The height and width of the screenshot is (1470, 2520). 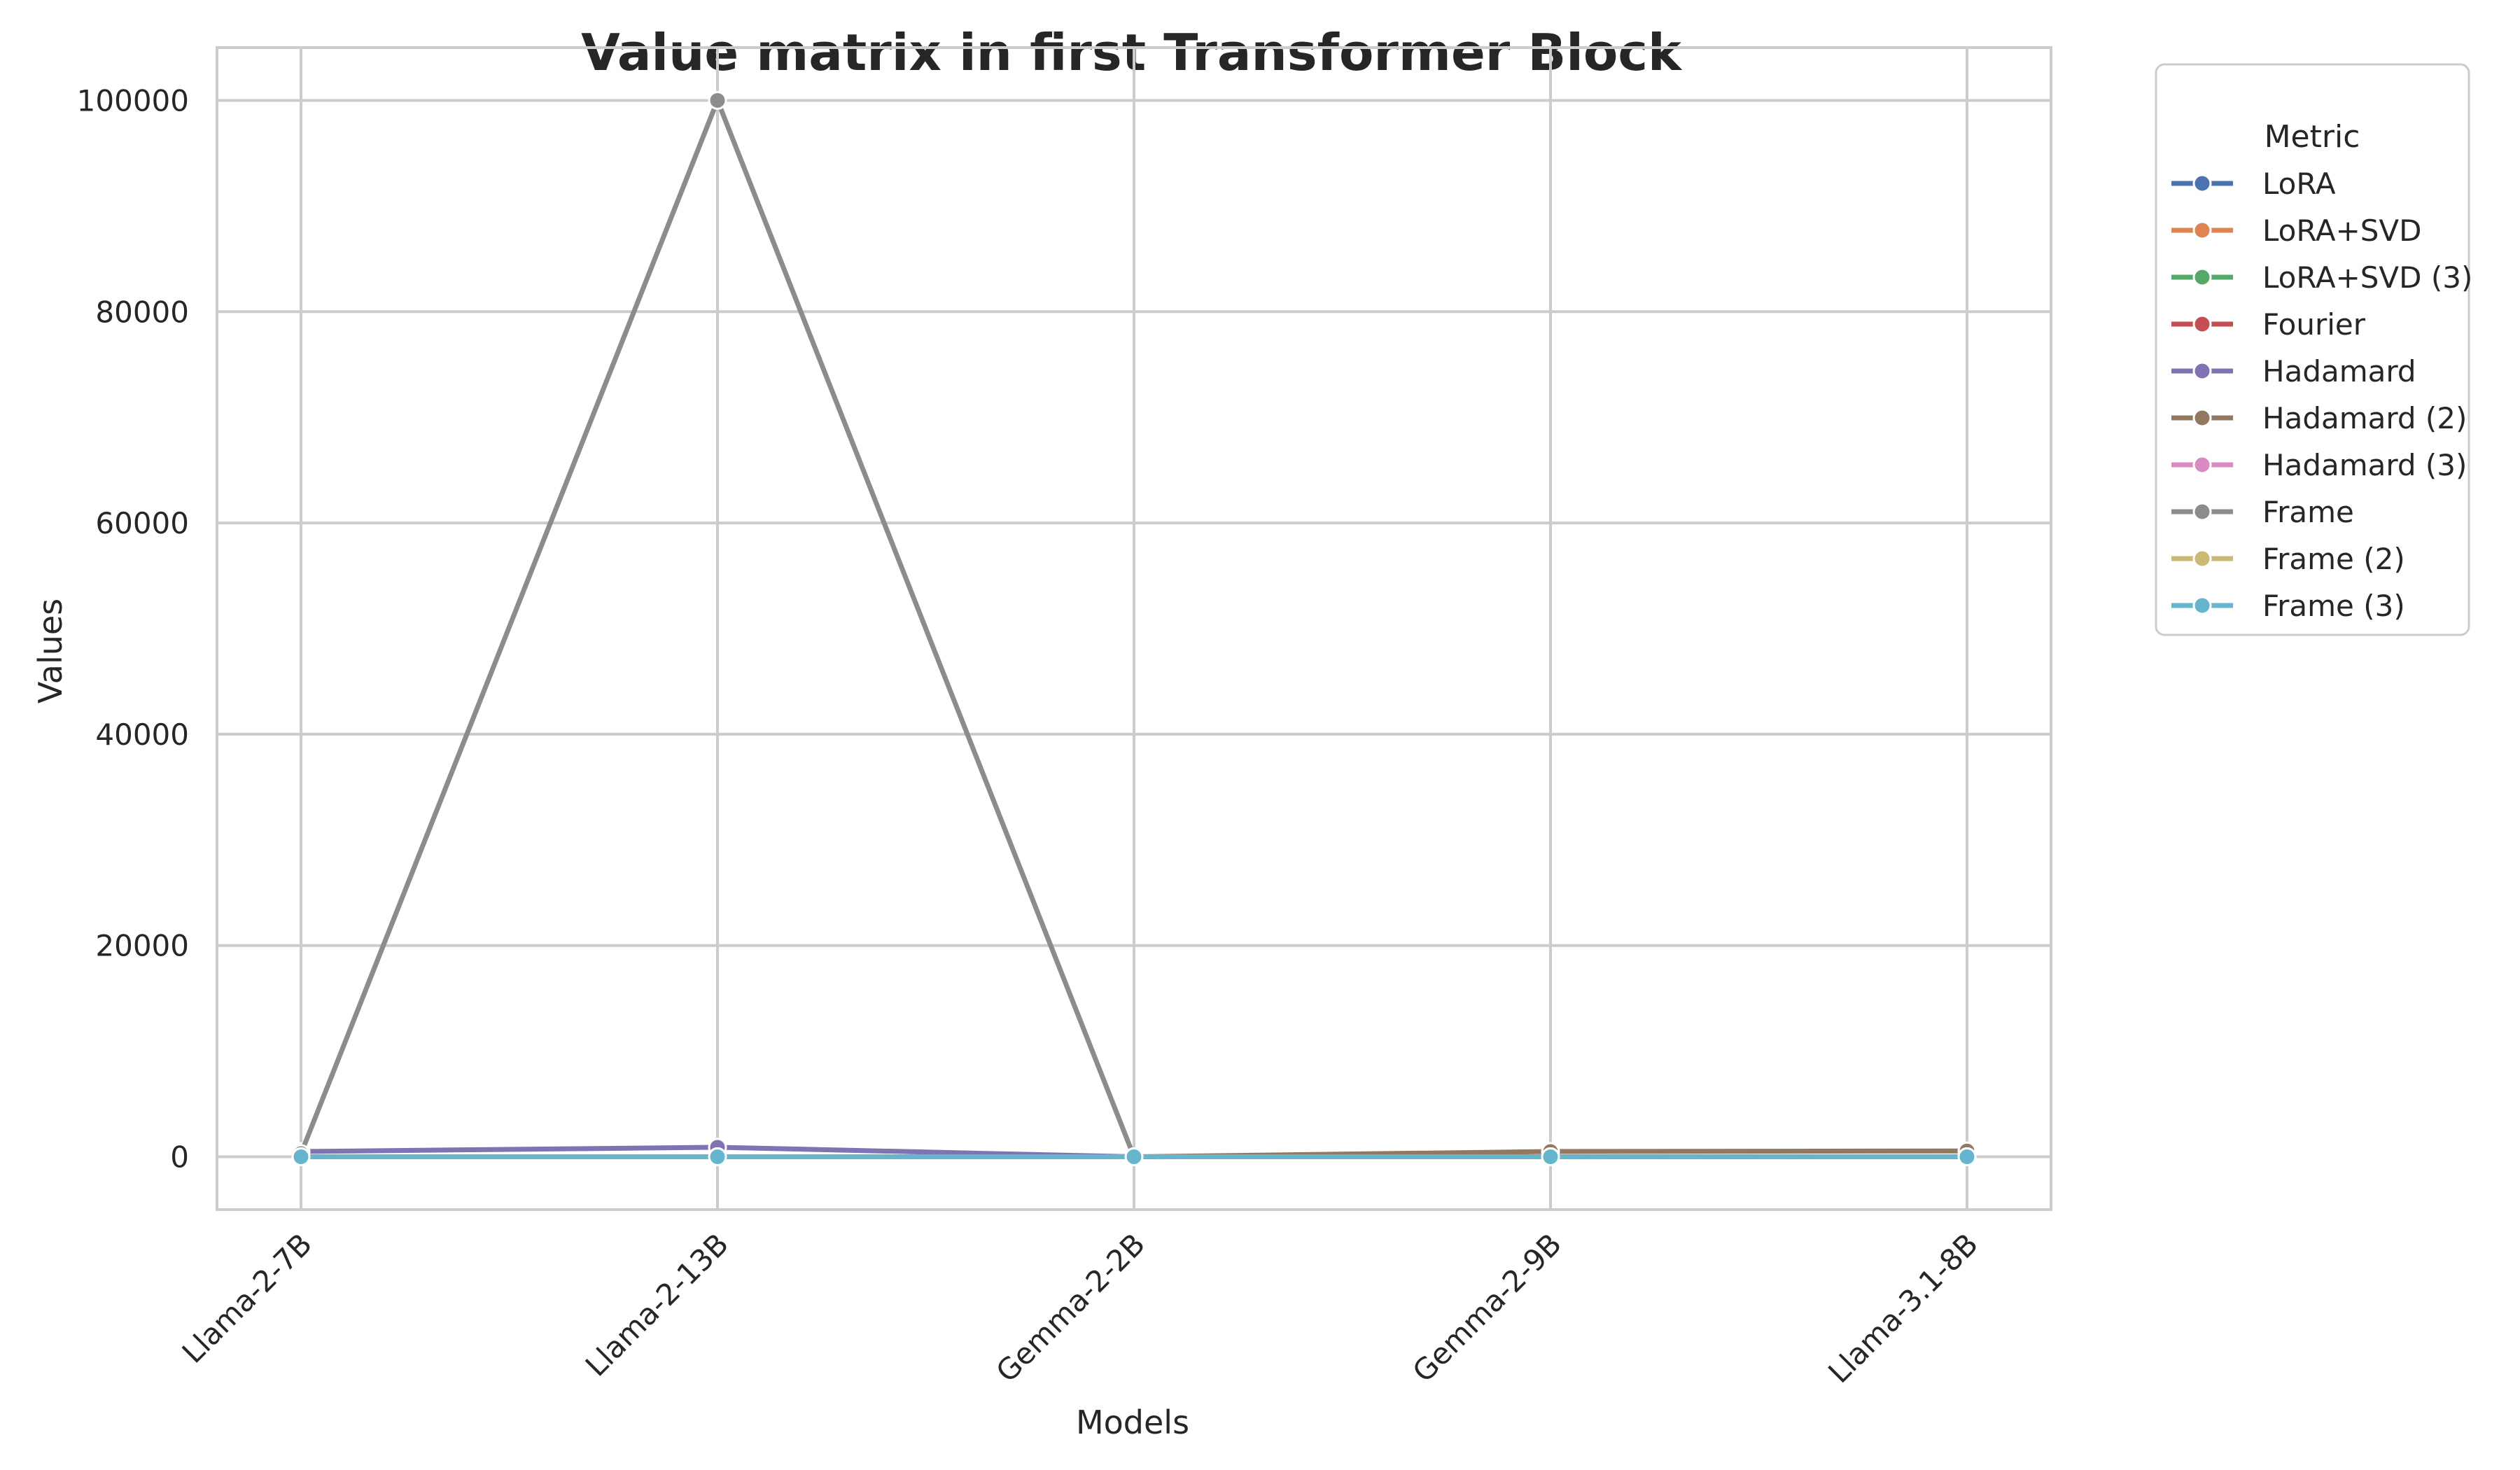 What do you see at coordinates (2333, 559) in the screenshot?
I see `legend-label: Frame (2)` at bounding box center [2333, 559].